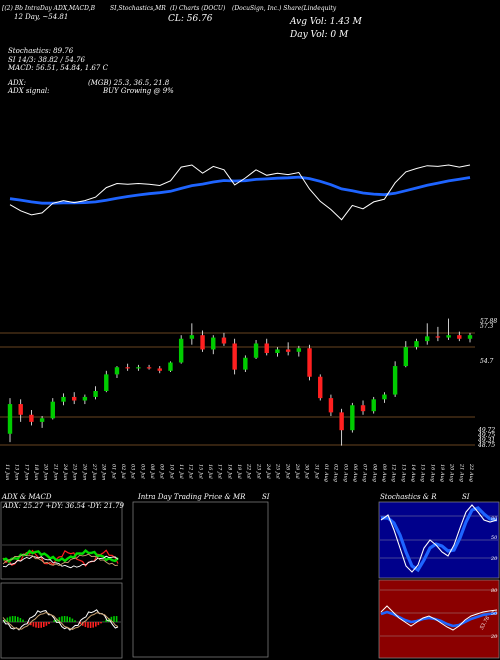  What do you see at coordinates (61, 540) in the screenshot?
I see `adx-panel` at bounding box center [61, 540].